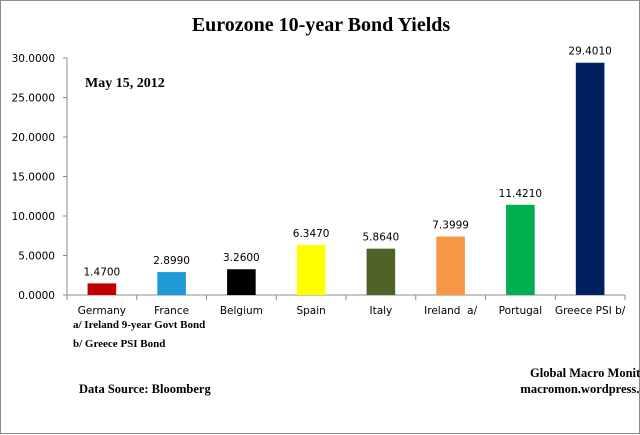 This screenshot has height=435, width=640. What do you see at coordinates (33, 217) in the screenshot?
I see `y-tick-label: 10.0000` at bounding box center [33, 217].